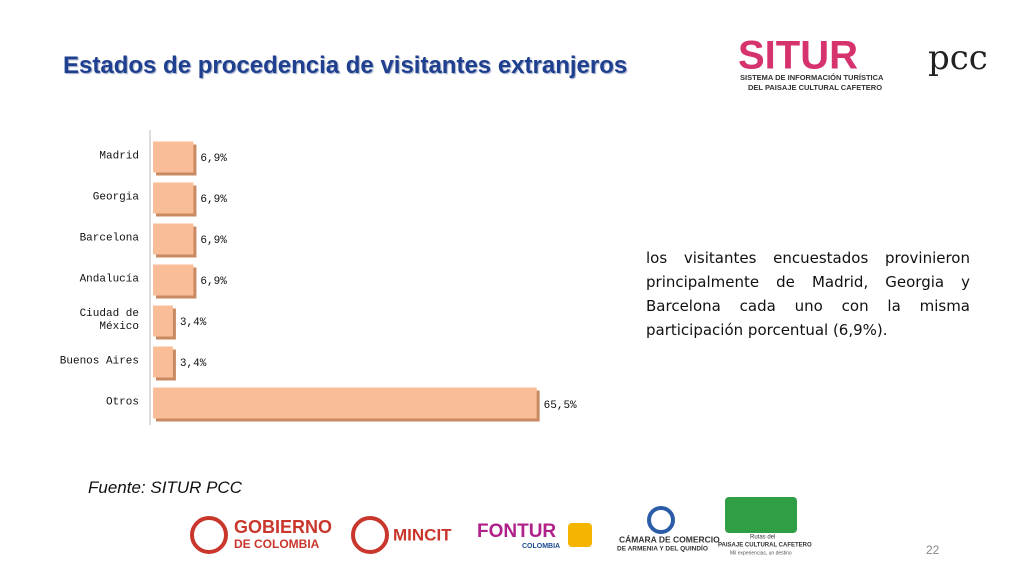 This screenshot has height=576, width=1024. What do you see at coordinates (109, 320) in the screenshot?
I see `category-label: Ciudad de México` at bounding box center [109, 320].